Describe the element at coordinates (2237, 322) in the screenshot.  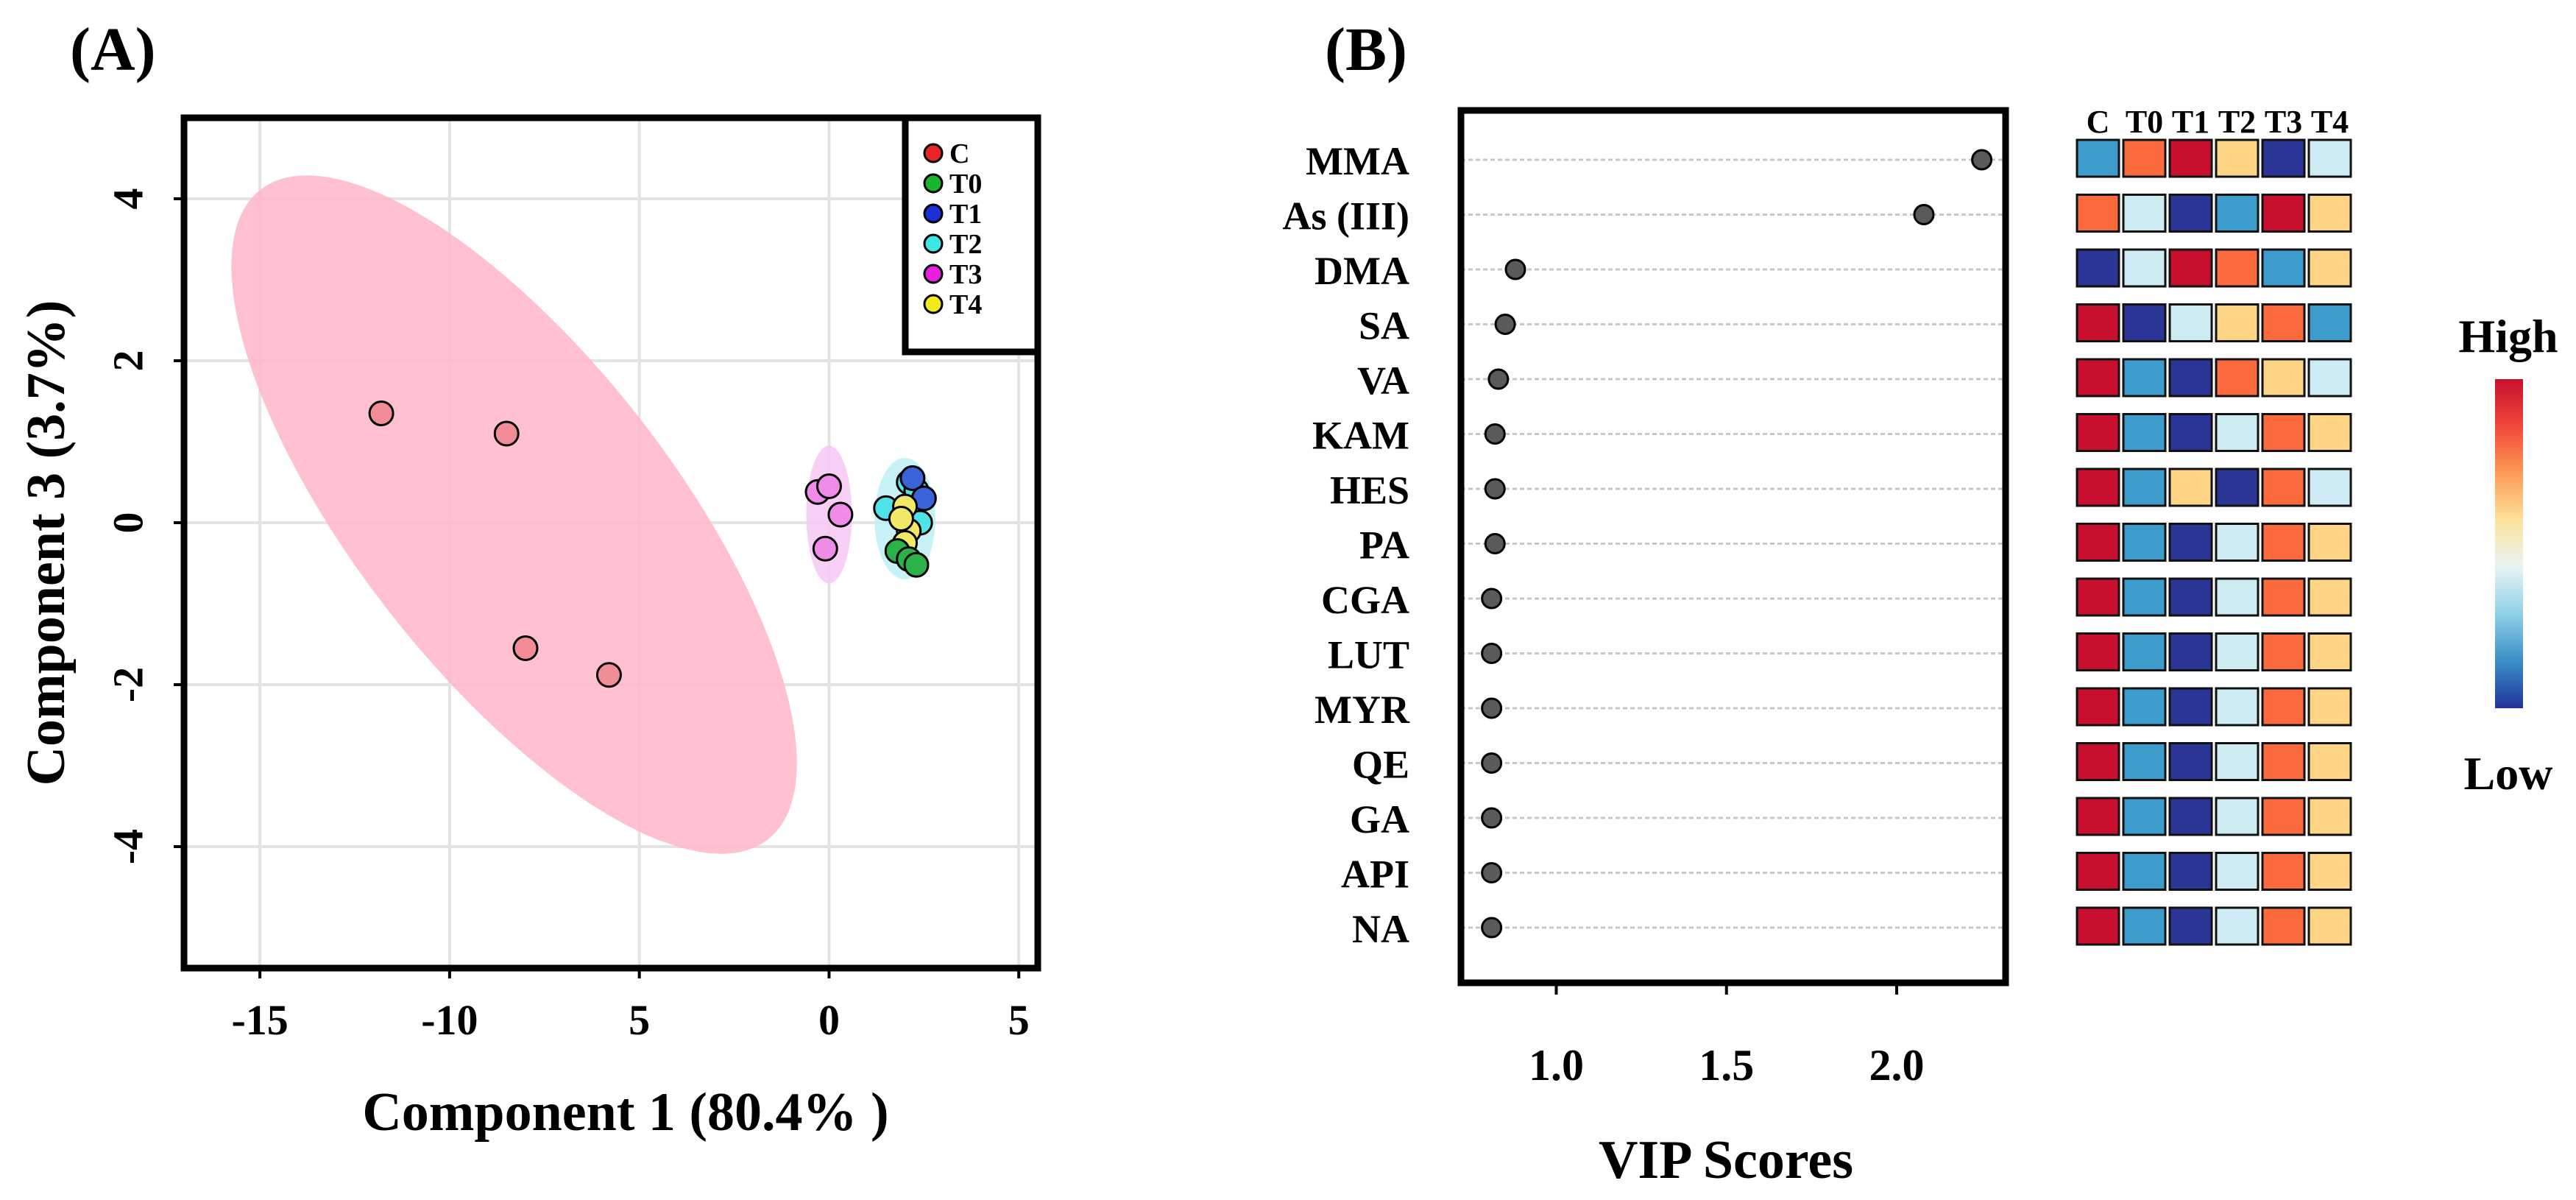
I see `heat-cell-SA-T2` at that location.